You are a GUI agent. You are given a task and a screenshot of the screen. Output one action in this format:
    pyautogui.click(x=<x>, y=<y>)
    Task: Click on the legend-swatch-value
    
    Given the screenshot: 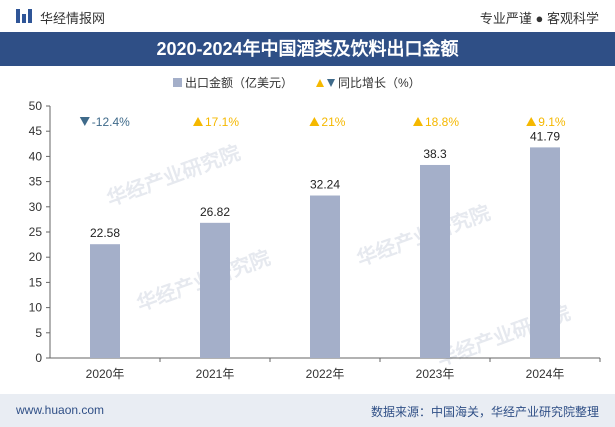 What is the action you would take?
    pyautogui.click(x=177, y=82)
    